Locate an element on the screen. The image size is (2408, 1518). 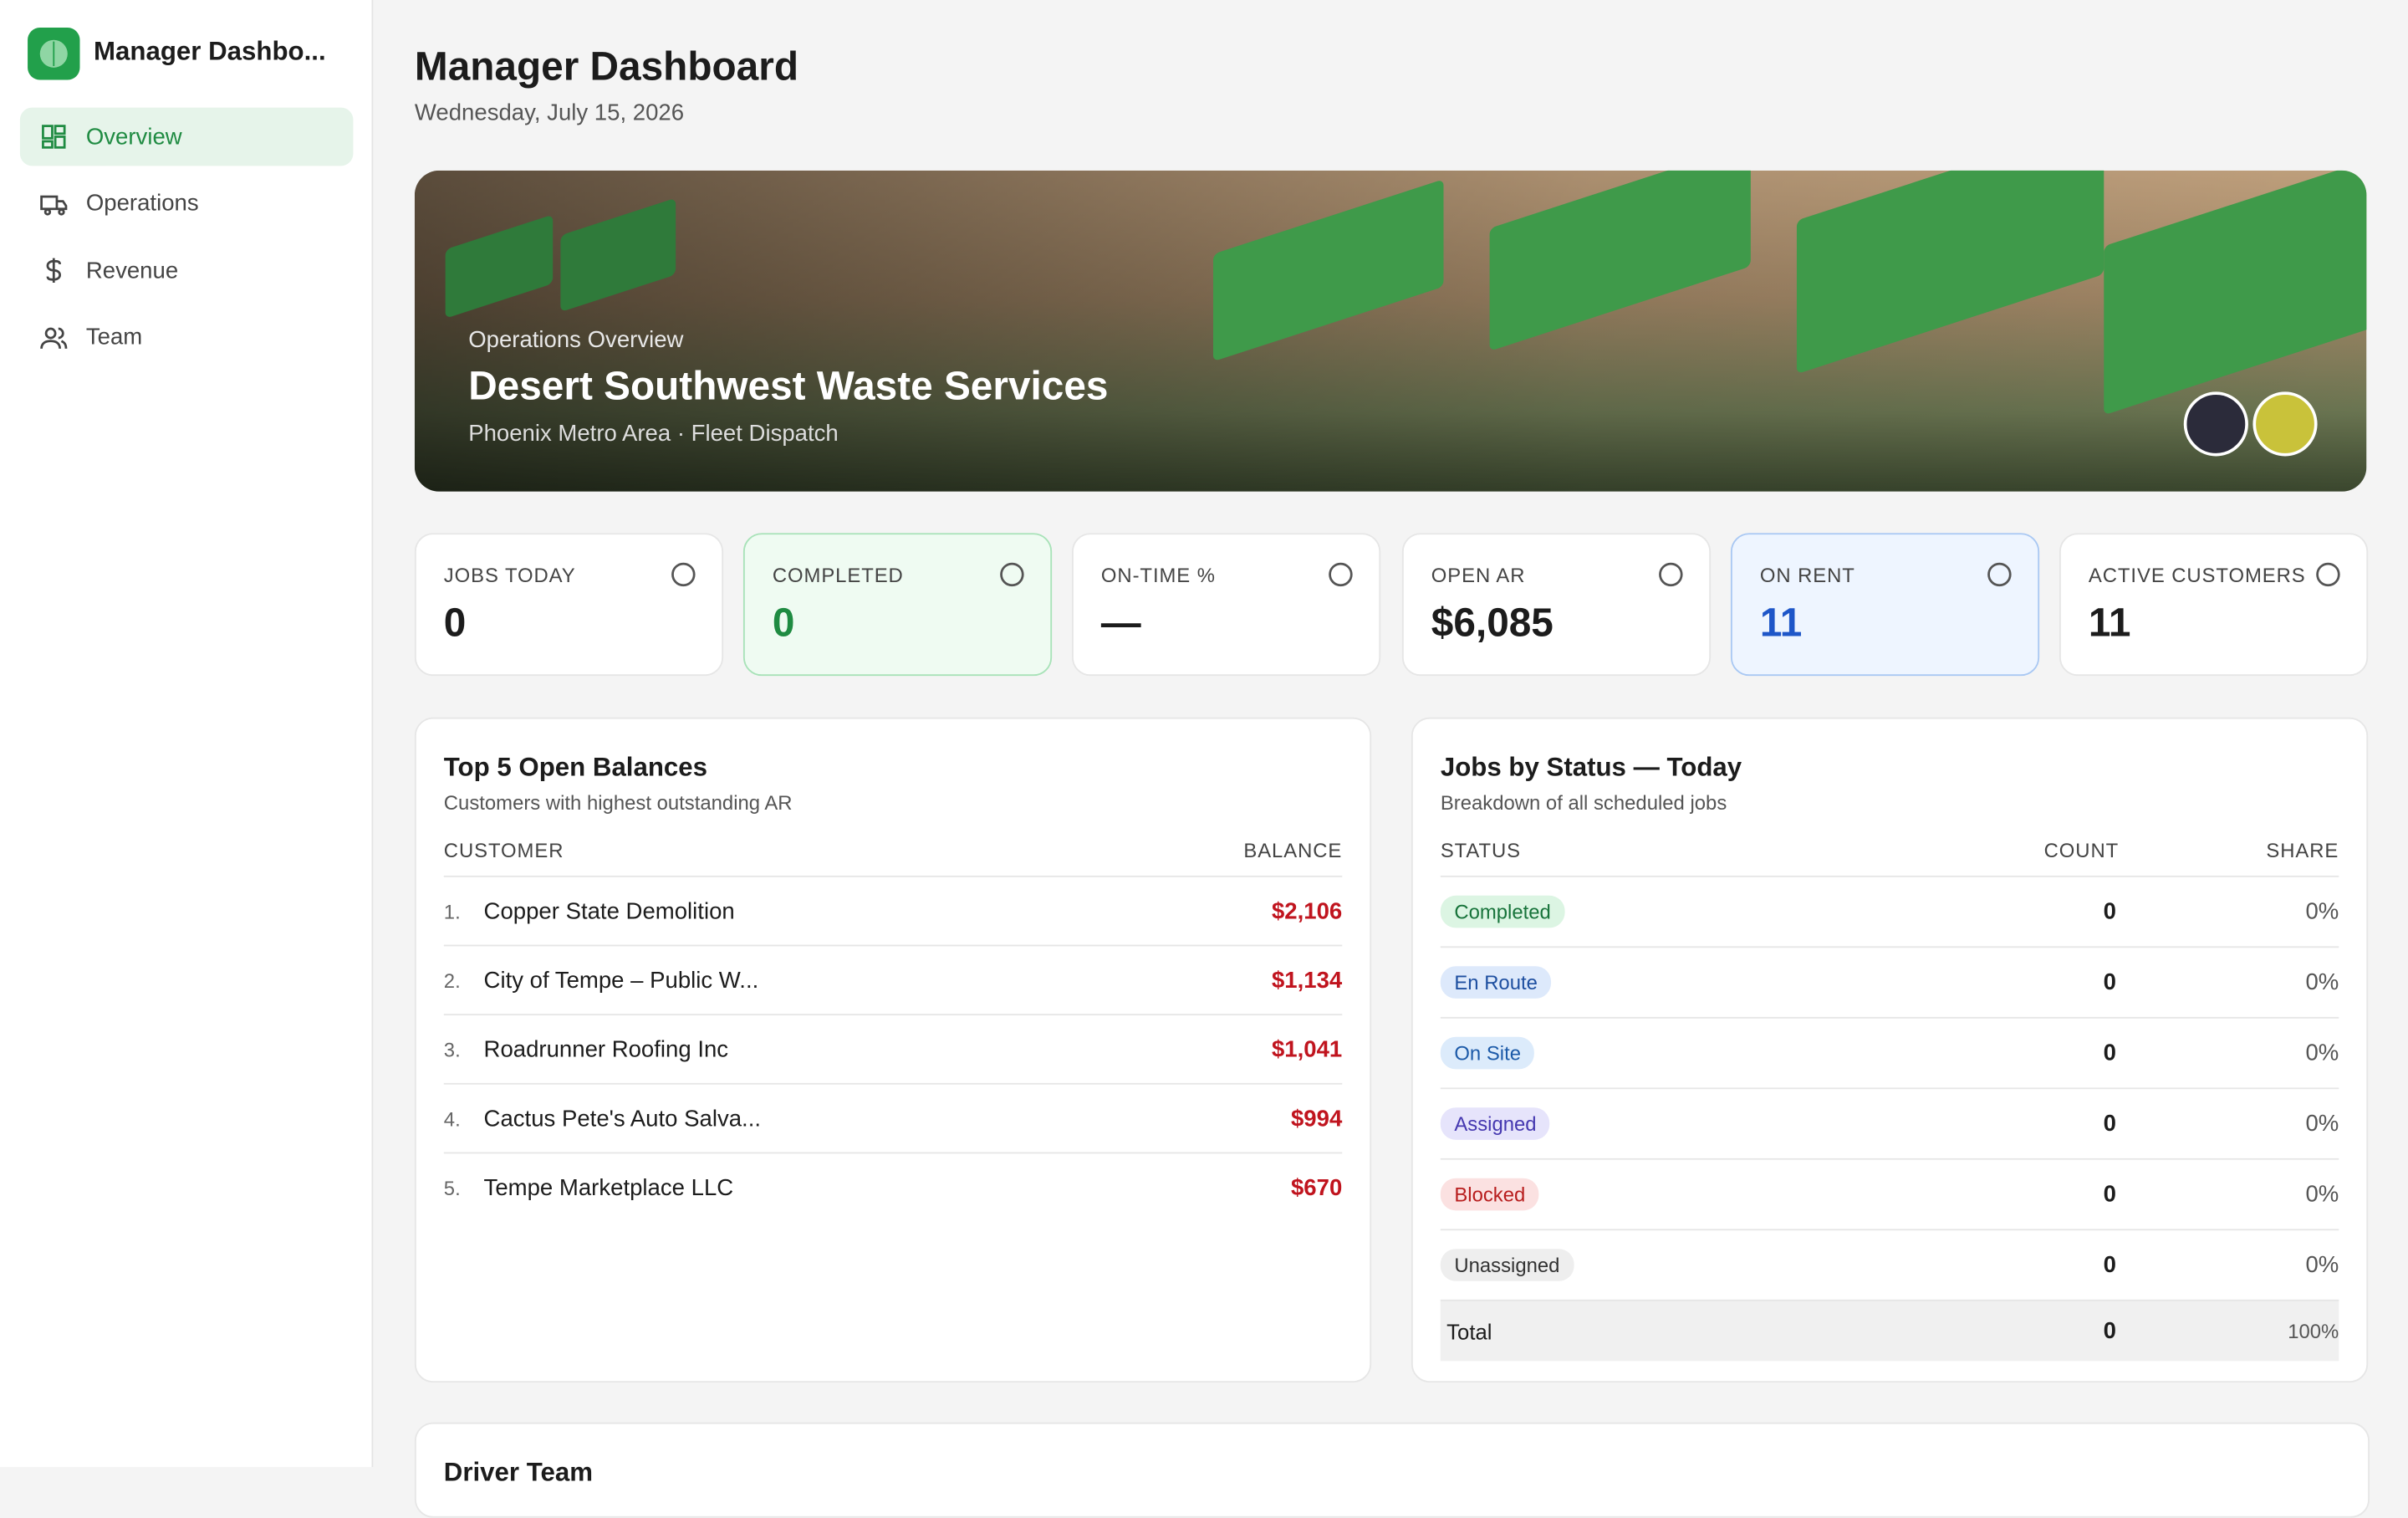
customer: Roadrunner Roofing Inc is located at coordinates (606, 1049).